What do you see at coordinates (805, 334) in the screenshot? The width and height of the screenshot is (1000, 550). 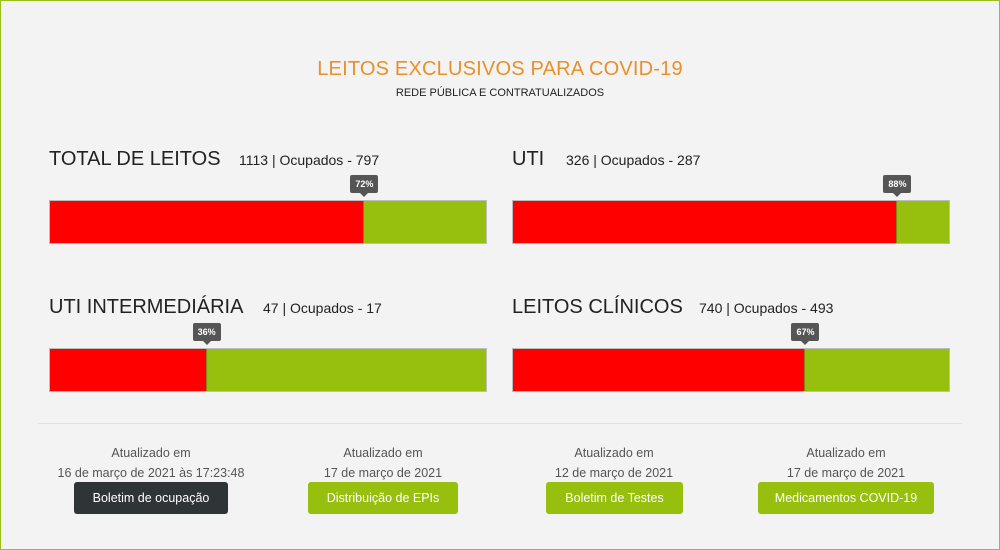 I see `percent-badge: 67%` at bounding box center [805, 334].